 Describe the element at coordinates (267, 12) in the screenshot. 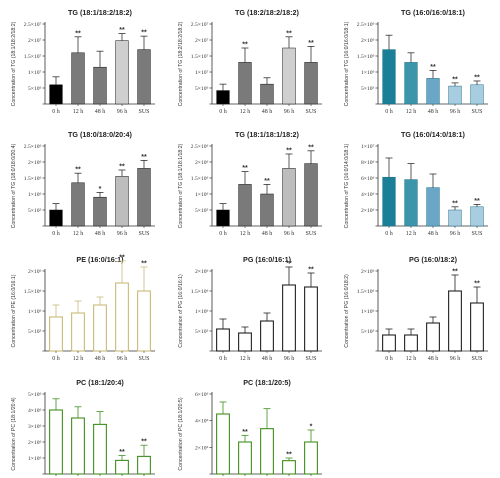

I see `chart-title: TG (18:2/18:2/18:2)` at that location.